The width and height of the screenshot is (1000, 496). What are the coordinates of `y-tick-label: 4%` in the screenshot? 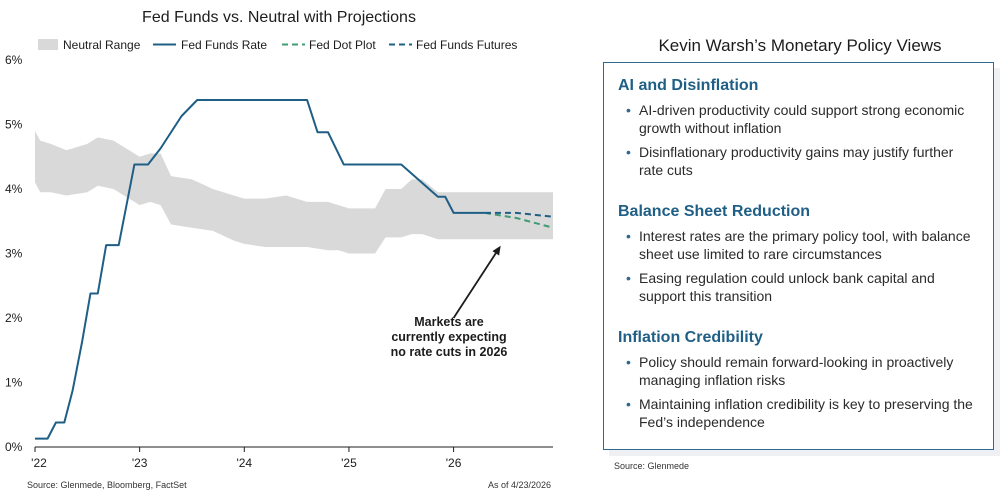 It's located at (14, 189).